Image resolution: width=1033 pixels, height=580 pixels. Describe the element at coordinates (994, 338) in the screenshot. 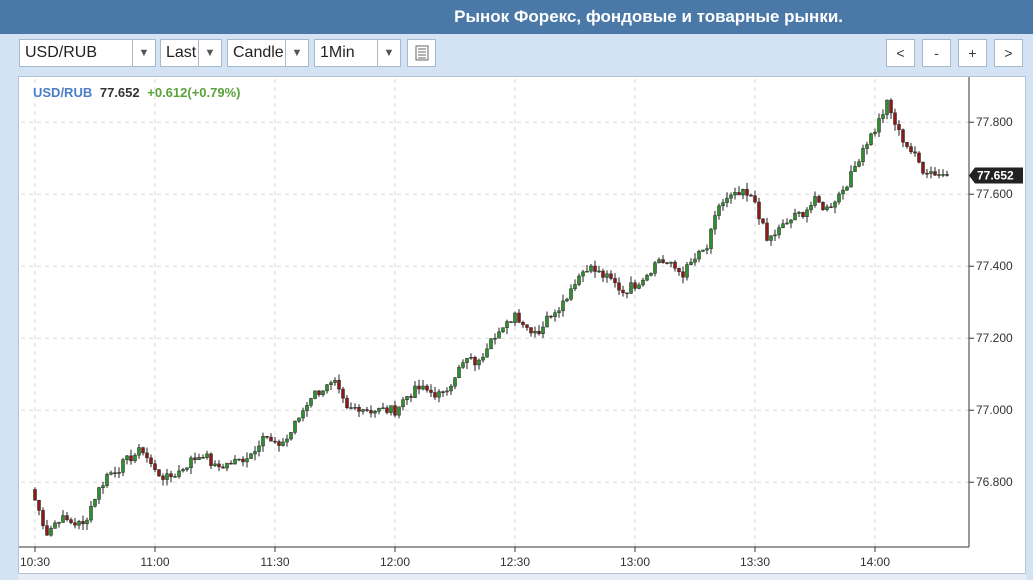

I see `y-tick-label: 77.200` at that location.